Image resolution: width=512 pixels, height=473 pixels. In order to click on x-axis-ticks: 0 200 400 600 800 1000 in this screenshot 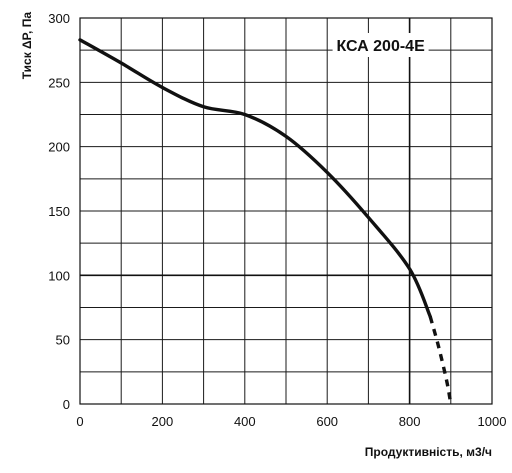, I will do `click(291, 421)`.